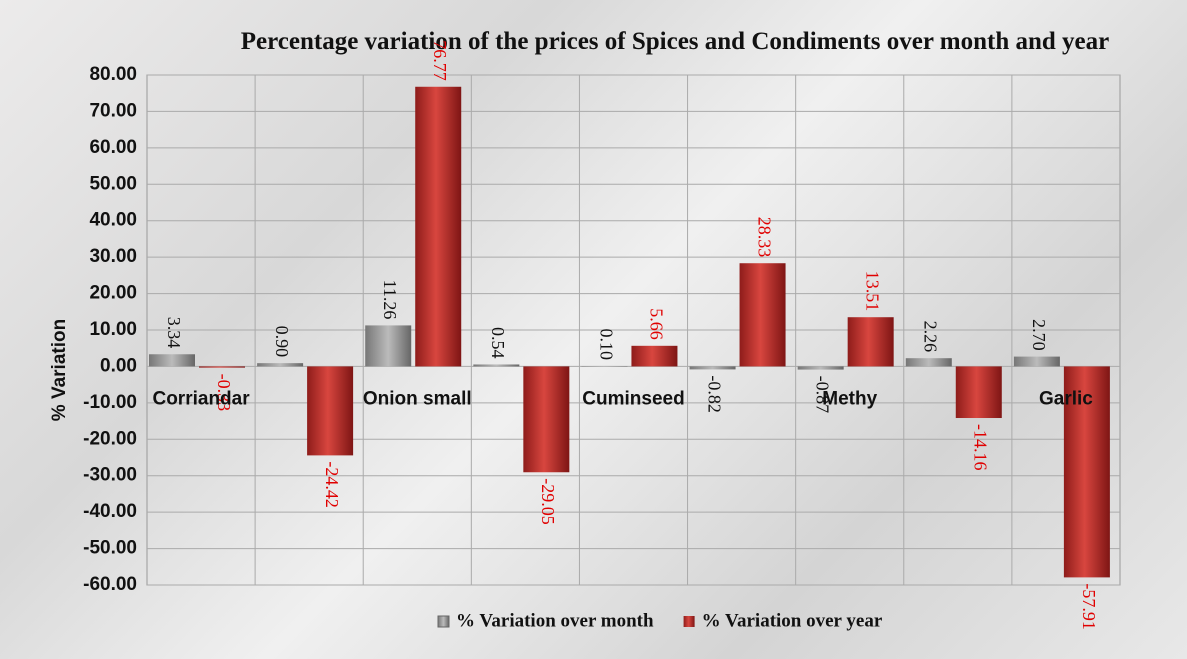 The width and height of the screenshot is (1187, 659). What do you see at coordinates (110, 511) in the screenshot?
I see `y-tick-label: -40.00` at bounding box center [110, 511].